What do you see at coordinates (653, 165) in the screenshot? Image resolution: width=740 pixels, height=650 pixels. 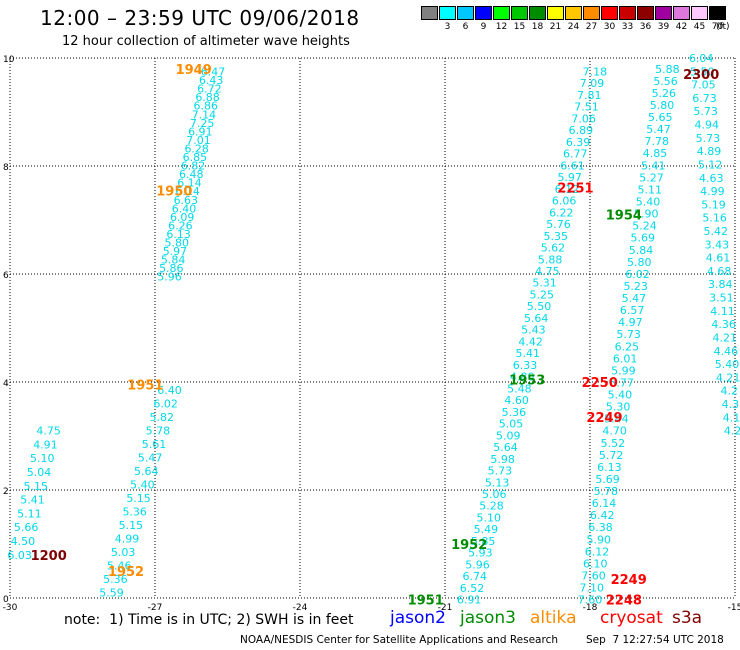 I see `swh-value-label: 5.41` at bounding box center [653, 165].